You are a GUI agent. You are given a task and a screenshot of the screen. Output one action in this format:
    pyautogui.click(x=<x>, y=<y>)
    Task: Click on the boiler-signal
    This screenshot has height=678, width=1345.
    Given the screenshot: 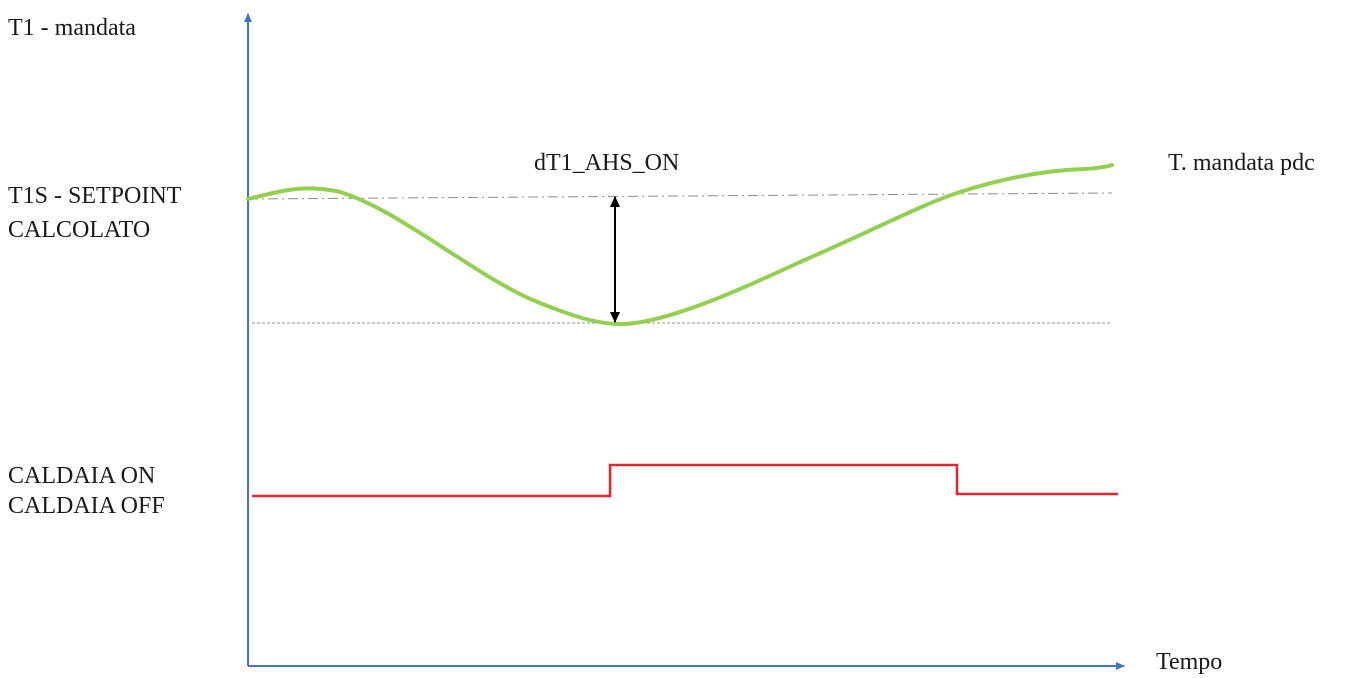 What is the action you would take?
    pyautogui.click(x=685, y=480)
    